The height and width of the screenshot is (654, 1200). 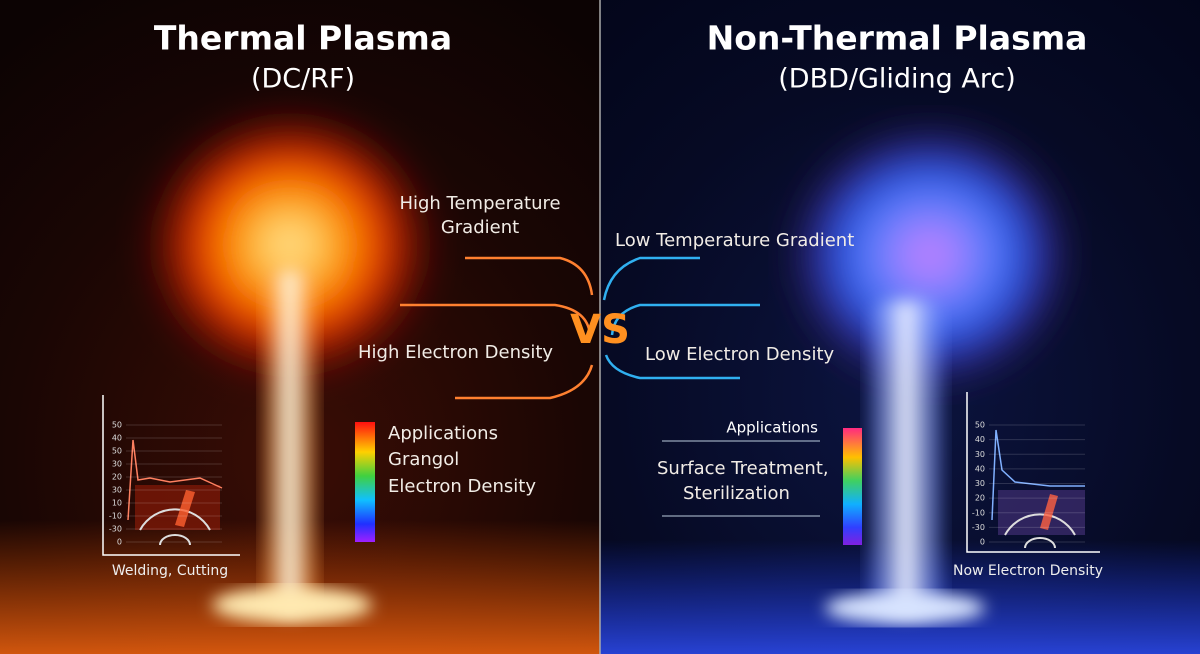 I want to click on right-subtitle: (DBD/Gliding Arc), so click(x=897, y=79).